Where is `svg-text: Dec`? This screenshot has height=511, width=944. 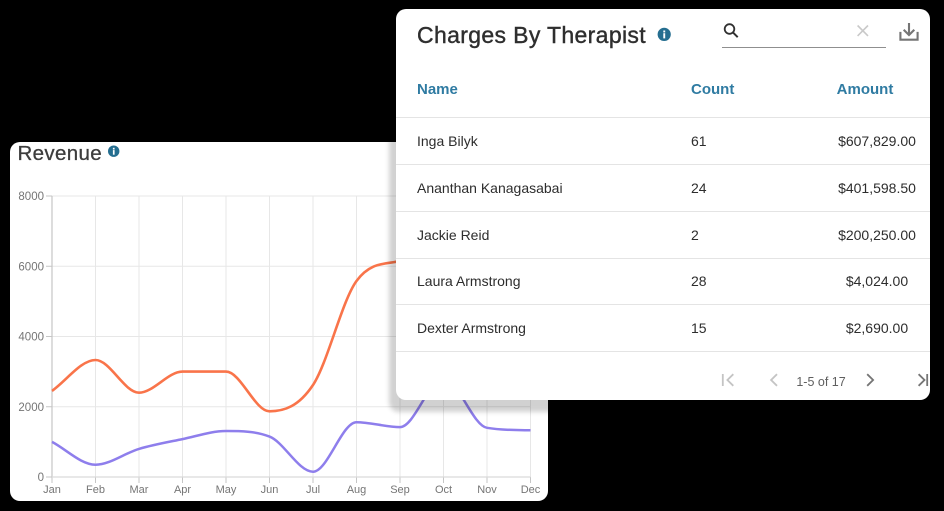
svg-text: Dec is located at coordinates (531, 490).